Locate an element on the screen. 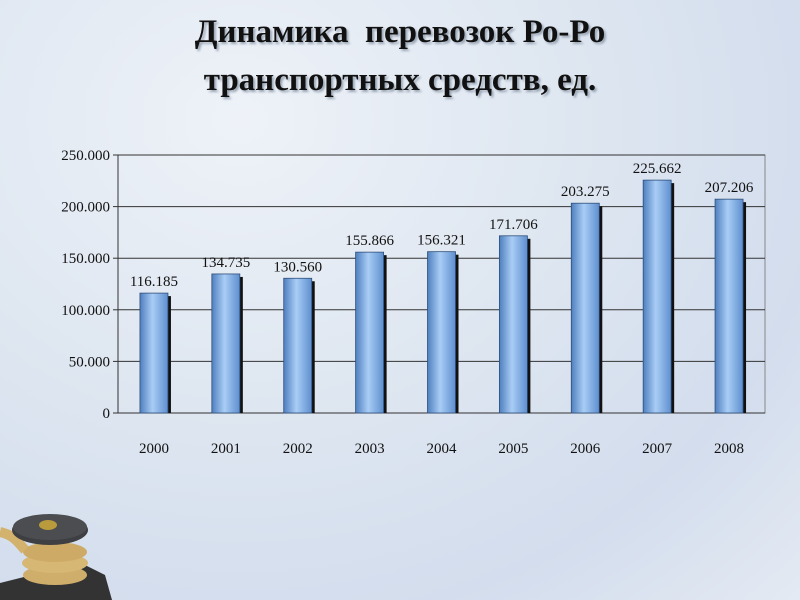 This screenshot has height=600, width=800. y-tick-label: 200.000 is located at coordinates (85, 208).